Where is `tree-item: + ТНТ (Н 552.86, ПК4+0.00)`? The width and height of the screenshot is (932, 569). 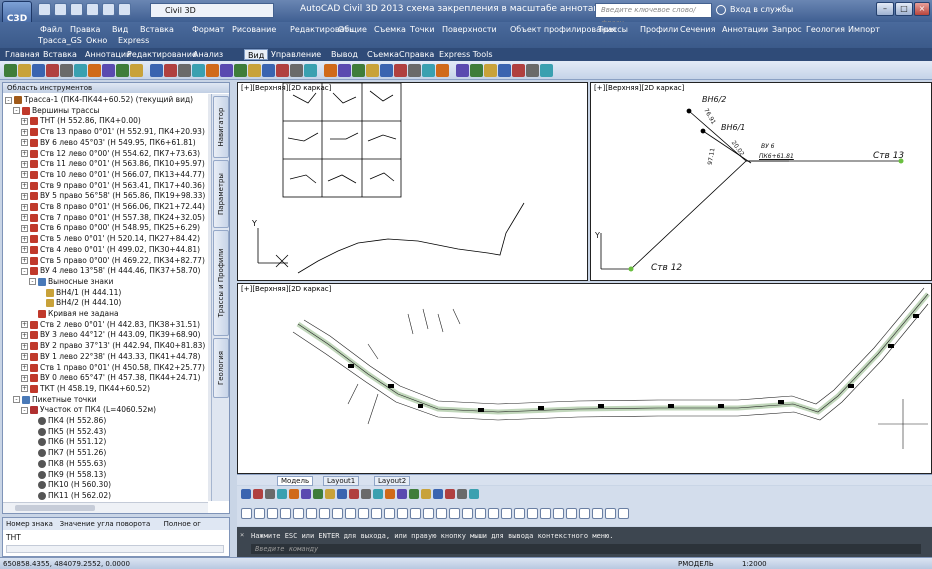 tree-item: + ТНТ (Н 552.86, ПК4+0.00) is located at coordinates (81, 120).